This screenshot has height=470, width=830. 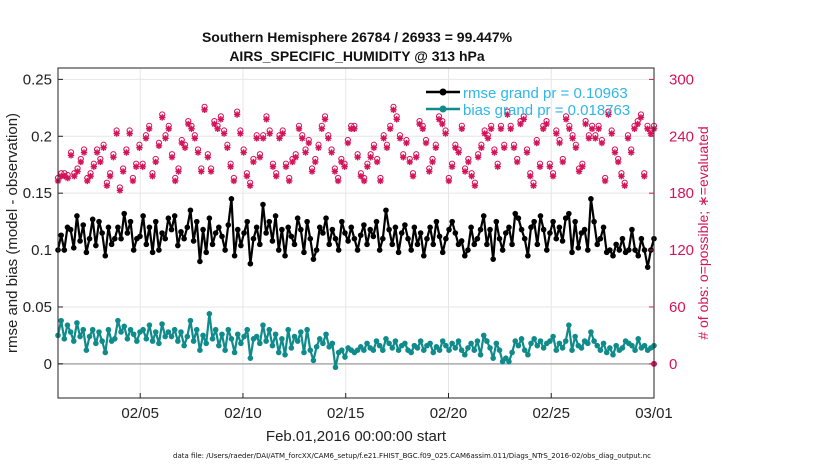 What do you see at coordinates (41, 250) in the screenshot?
I see `y-tick-label: 0.1` at bounding box center [41, 250].